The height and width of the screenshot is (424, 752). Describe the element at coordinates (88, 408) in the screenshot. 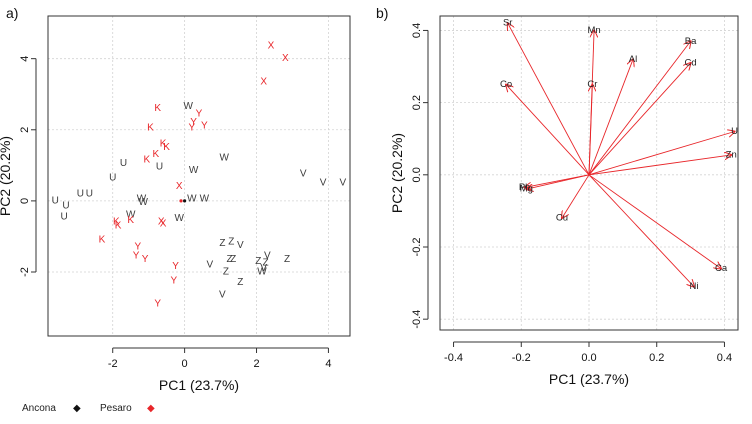

I see `legend: Ancona ◆ Pesaro ◆` at that location.